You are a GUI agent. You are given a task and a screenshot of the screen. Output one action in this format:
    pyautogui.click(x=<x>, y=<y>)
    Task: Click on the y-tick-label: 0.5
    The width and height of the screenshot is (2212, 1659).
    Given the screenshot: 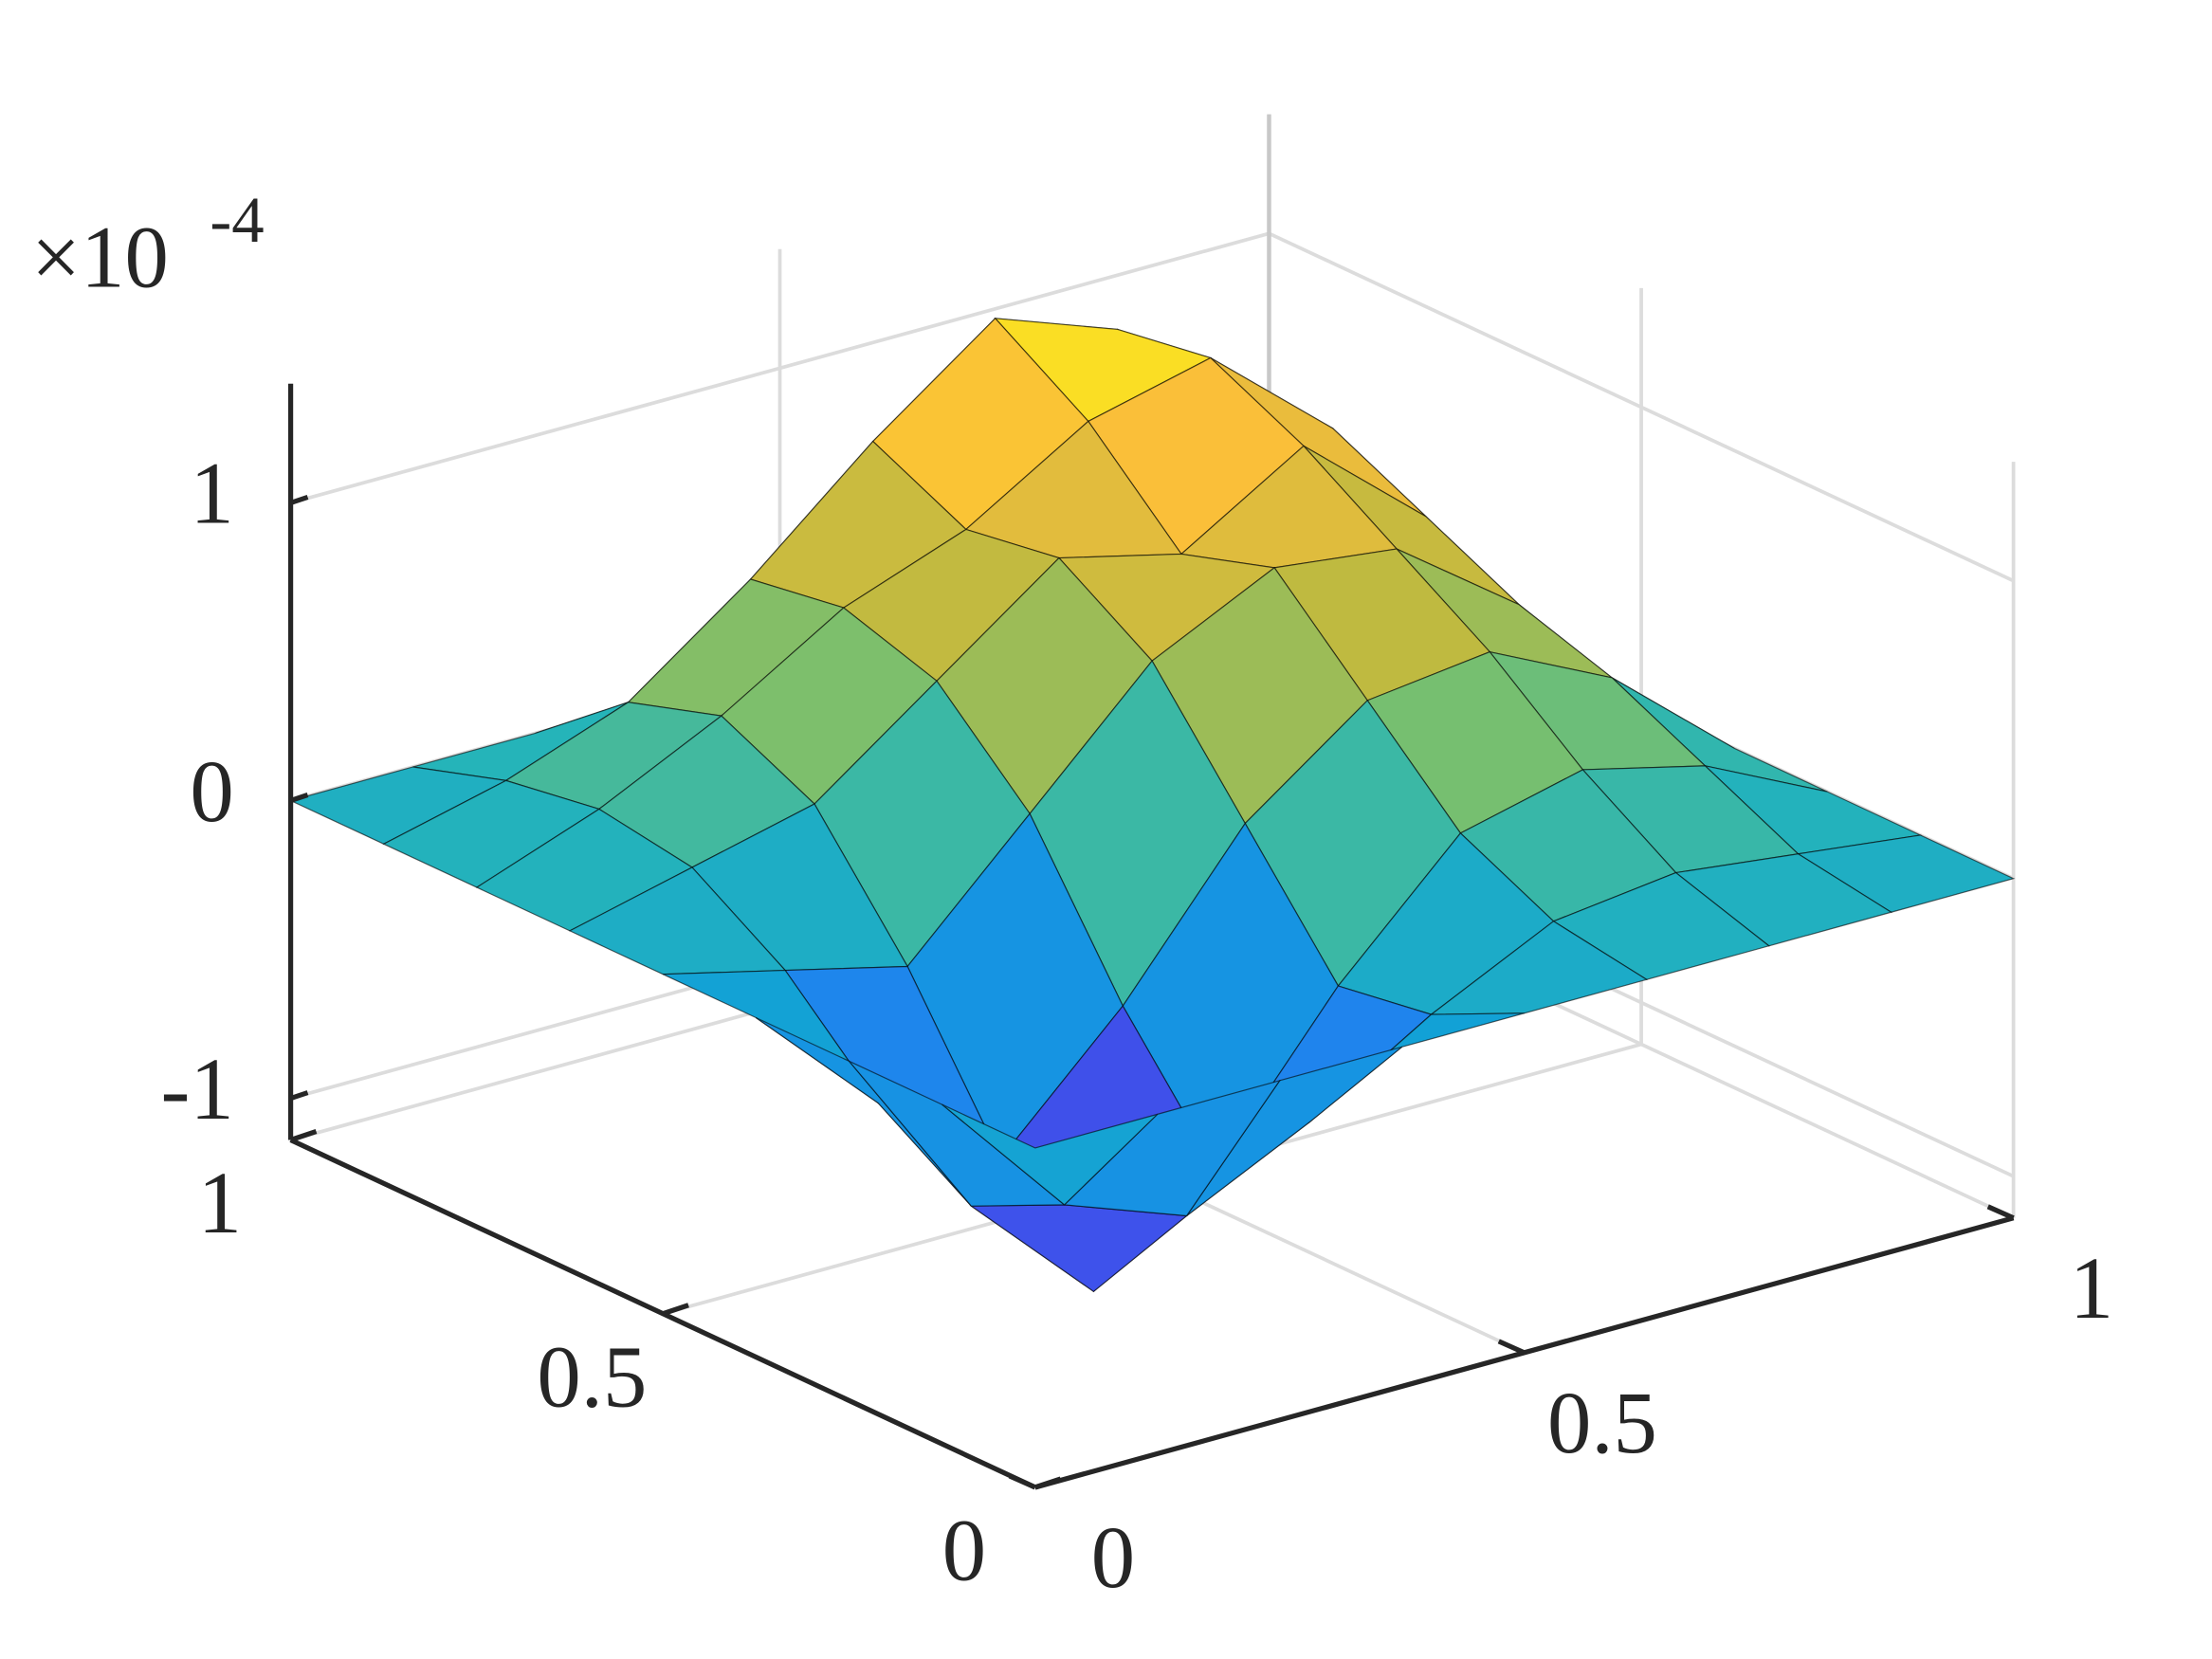 What is the action you would take?
    pyautogui.click(x=592, y=1377)
    